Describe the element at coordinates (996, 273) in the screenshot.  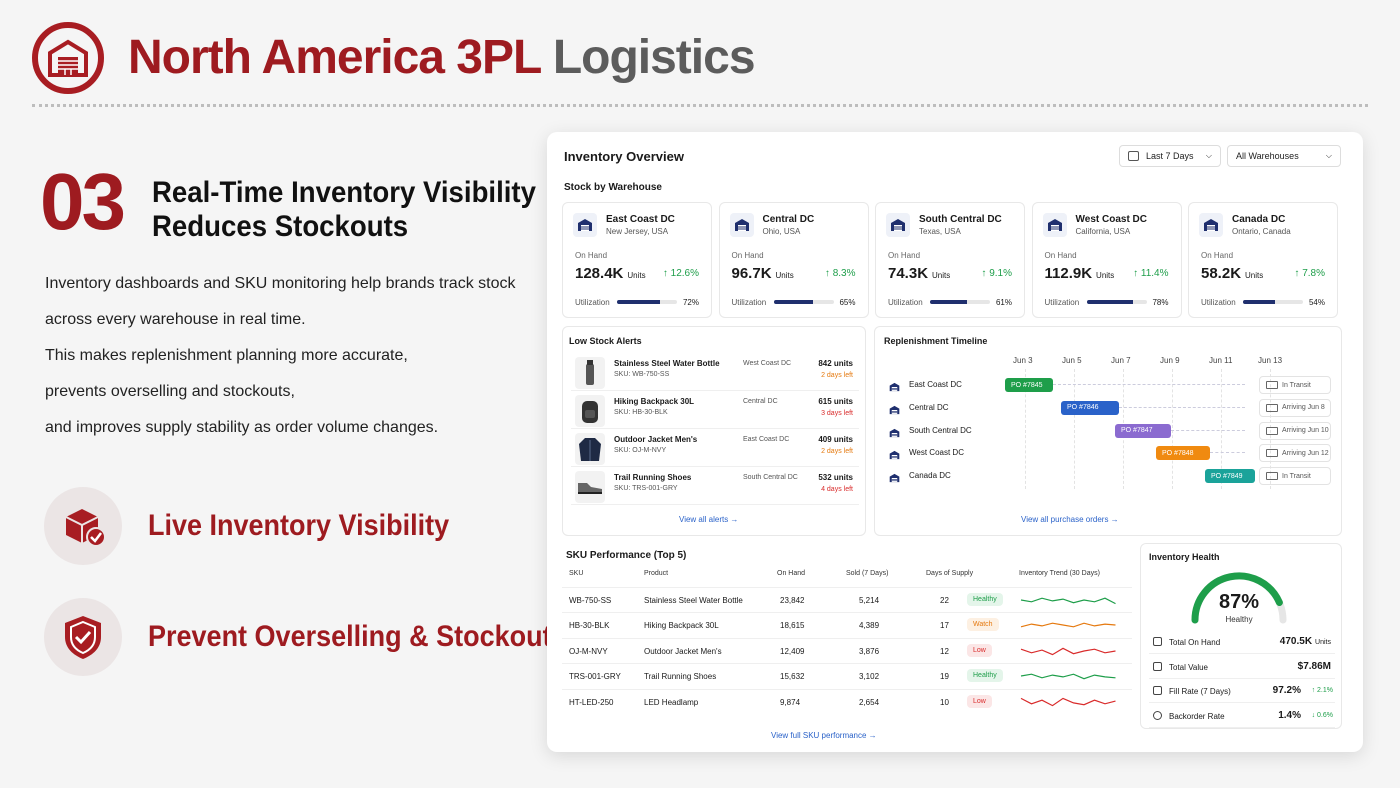
I see `change-value: ↑ 9.1%` at that location.